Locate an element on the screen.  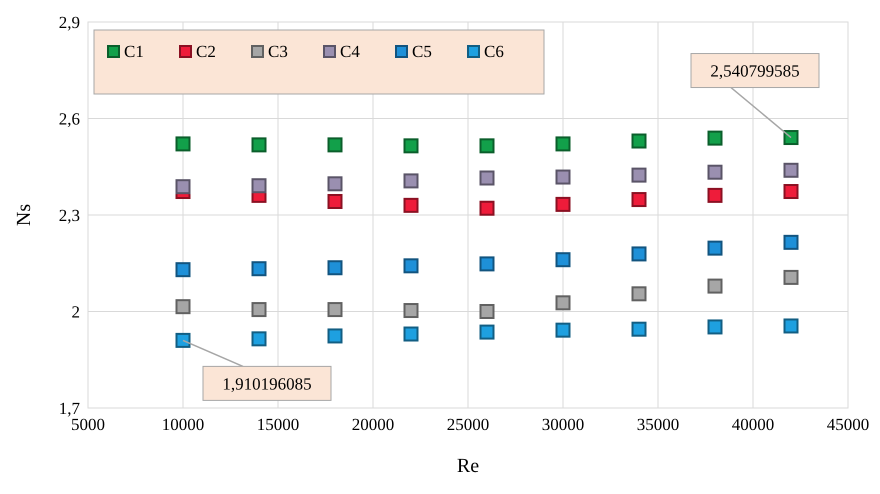
x-tick-label: 30000 is located at coordinates (563, 424).